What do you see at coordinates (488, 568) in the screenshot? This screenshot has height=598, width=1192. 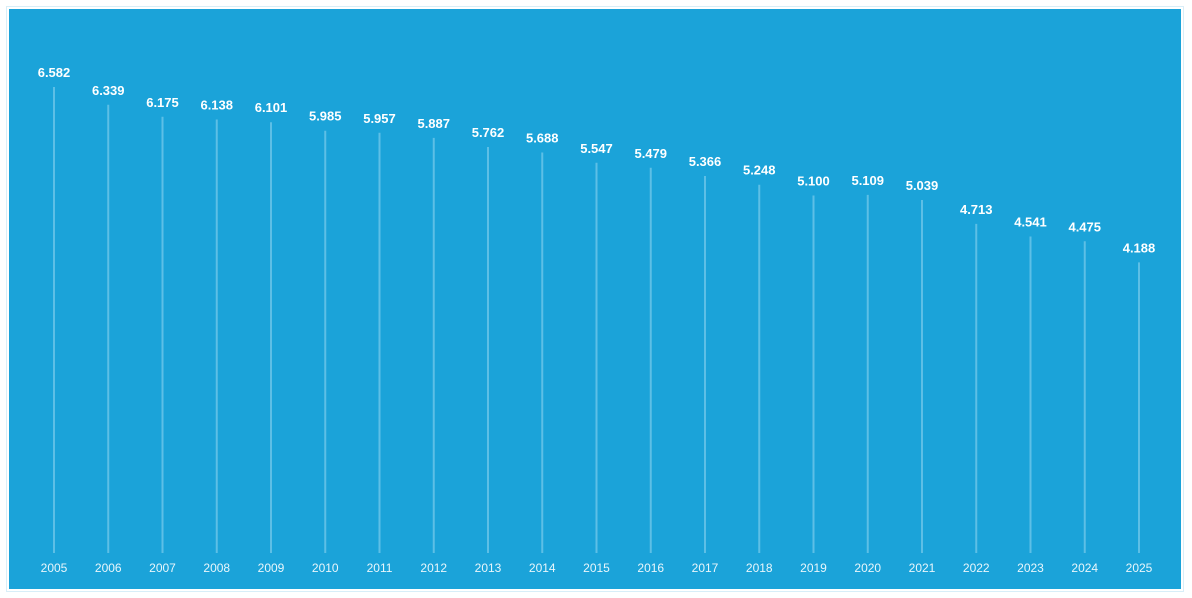 I see `x-tick-label-2013: 2013` at bounding box center [488, 568].